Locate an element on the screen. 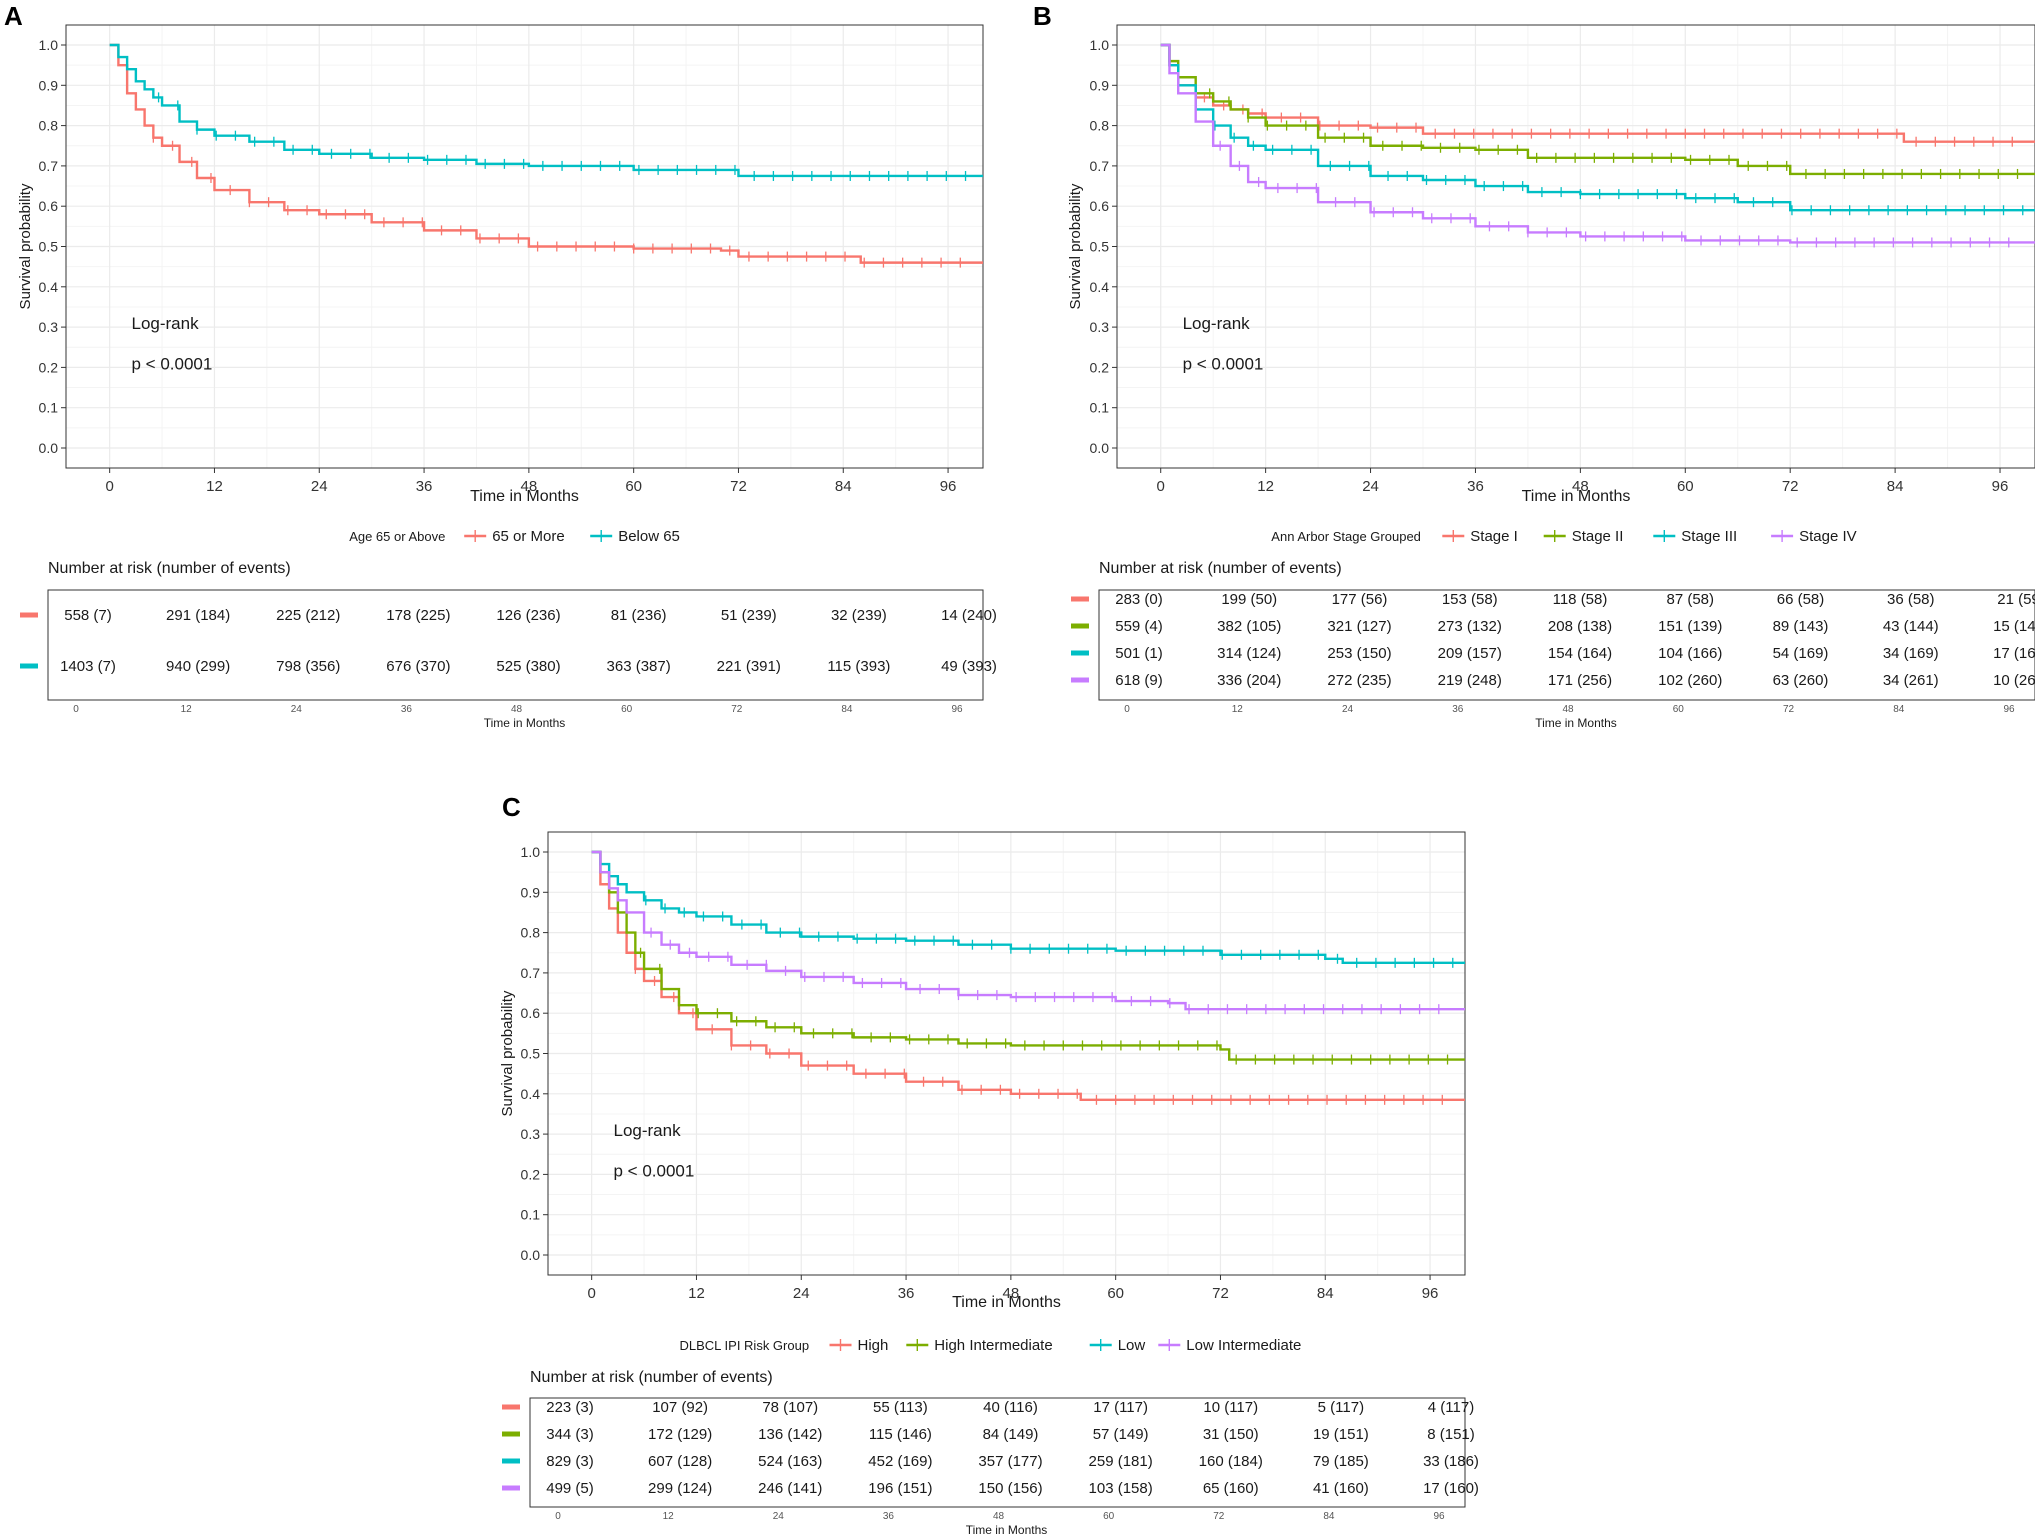 This screenshot has width=2035, height=1538. risk-cell: 221 (391) is located at coordinates (749, 666).